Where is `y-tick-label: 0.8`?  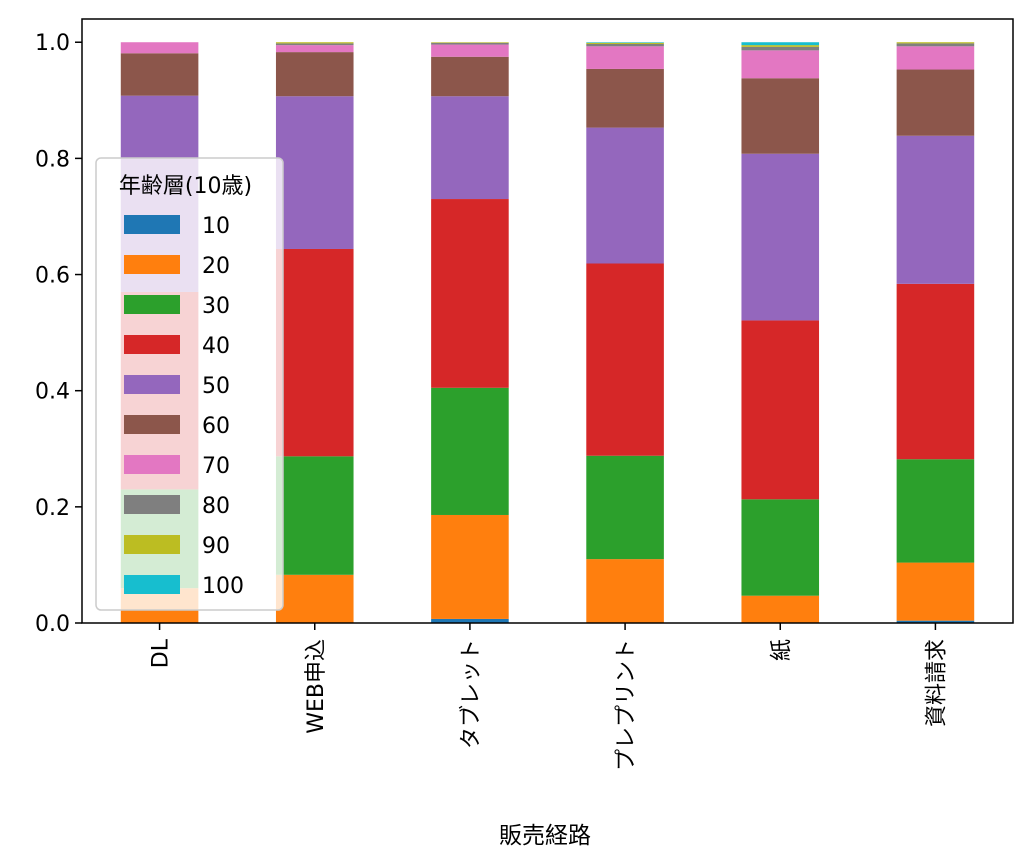 y-tick-label: 0.8 is located at coordinates (52, 159).